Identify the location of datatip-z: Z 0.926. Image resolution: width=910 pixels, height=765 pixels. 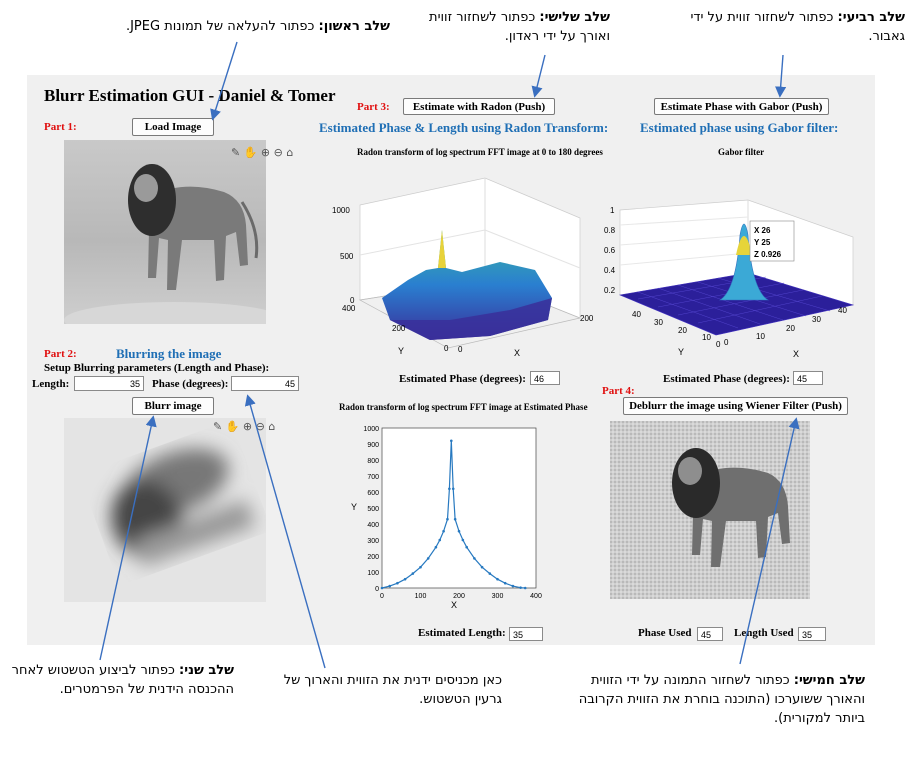
(768, 254).